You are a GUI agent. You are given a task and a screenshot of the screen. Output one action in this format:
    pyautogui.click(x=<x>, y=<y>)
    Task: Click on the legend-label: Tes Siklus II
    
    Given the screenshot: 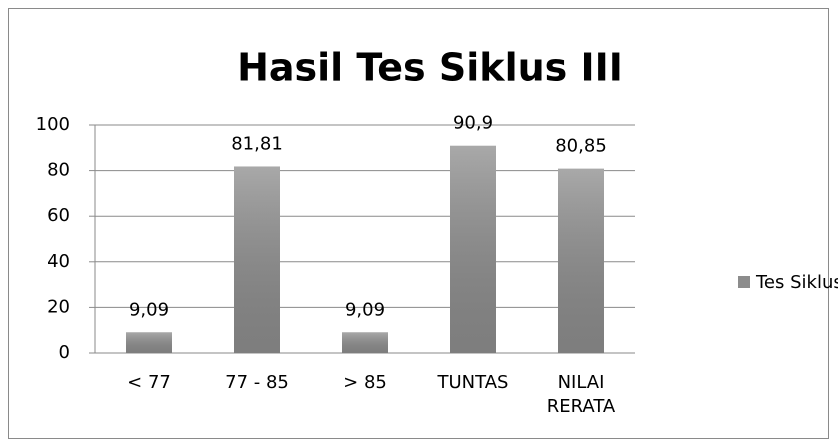 What is the action you would take?
    pyautogui.click(x=796, y=282)
    